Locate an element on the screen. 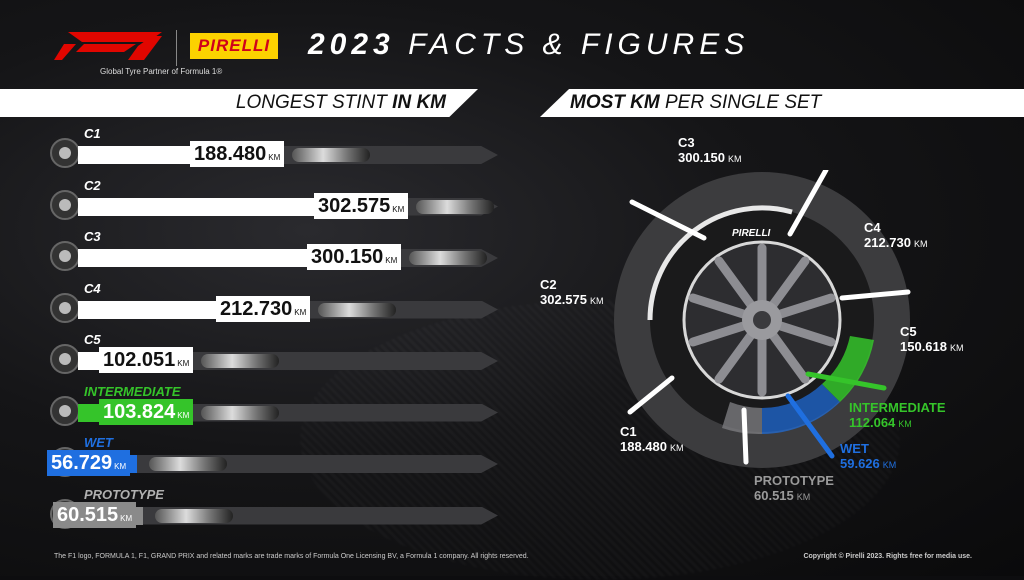 The image size is (1024, 580). compound-label: WET is located at coordinates (98, 442).